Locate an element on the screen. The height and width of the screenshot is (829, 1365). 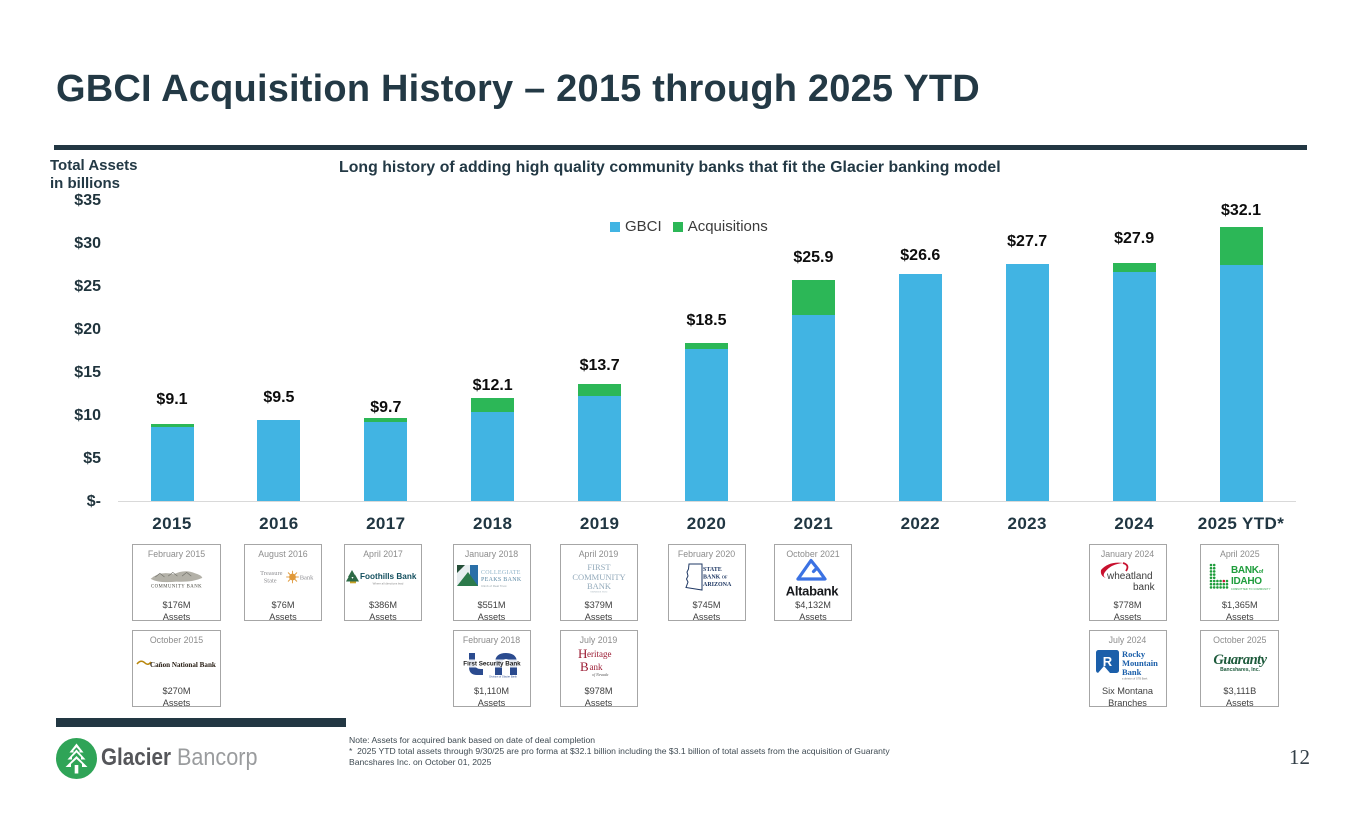
svg-text: Bancshares, Inc. is located at coordinates (1240, 670).